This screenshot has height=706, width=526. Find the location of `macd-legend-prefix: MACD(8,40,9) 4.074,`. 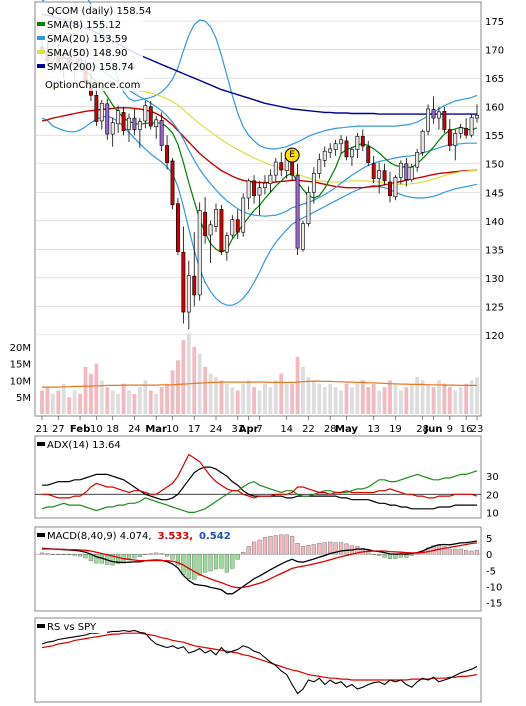

macd-legend-prefix: MACD(8,40,9) 4.074, is located at coordinates (99, 536).